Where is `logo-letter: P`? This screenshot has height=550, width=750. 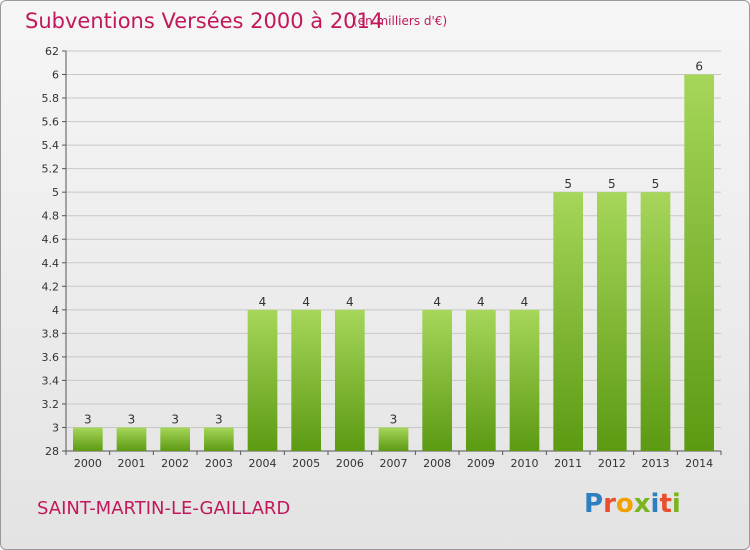 logo-letter: P is located at coordinates (594, 504).